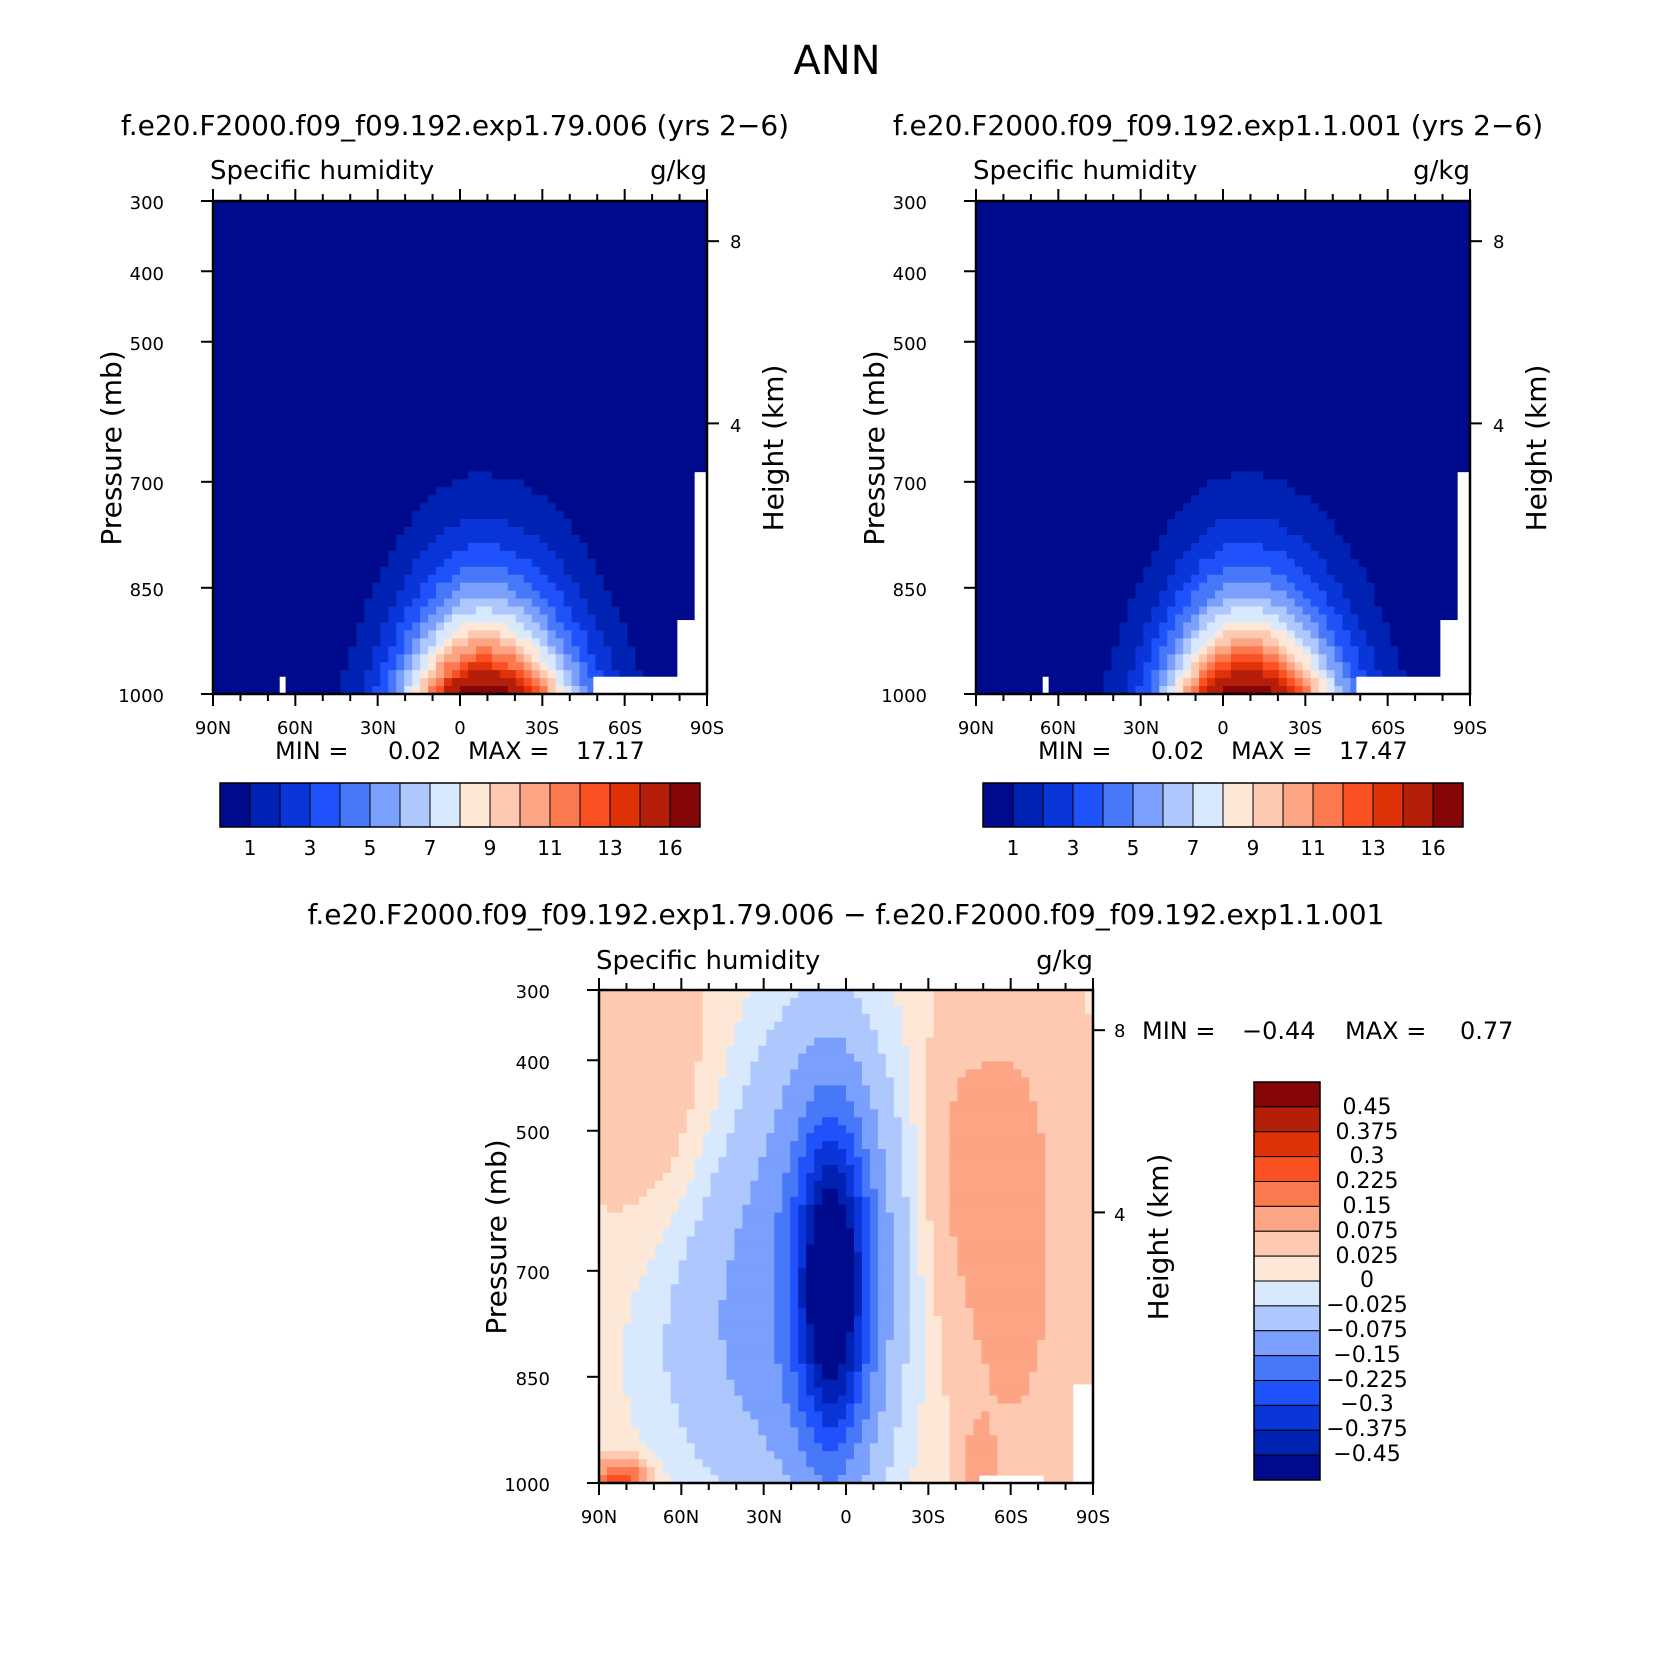  Describe the element at coordinates (311, 751) in the screenshot. I see `min-label: MIN =` at that location.